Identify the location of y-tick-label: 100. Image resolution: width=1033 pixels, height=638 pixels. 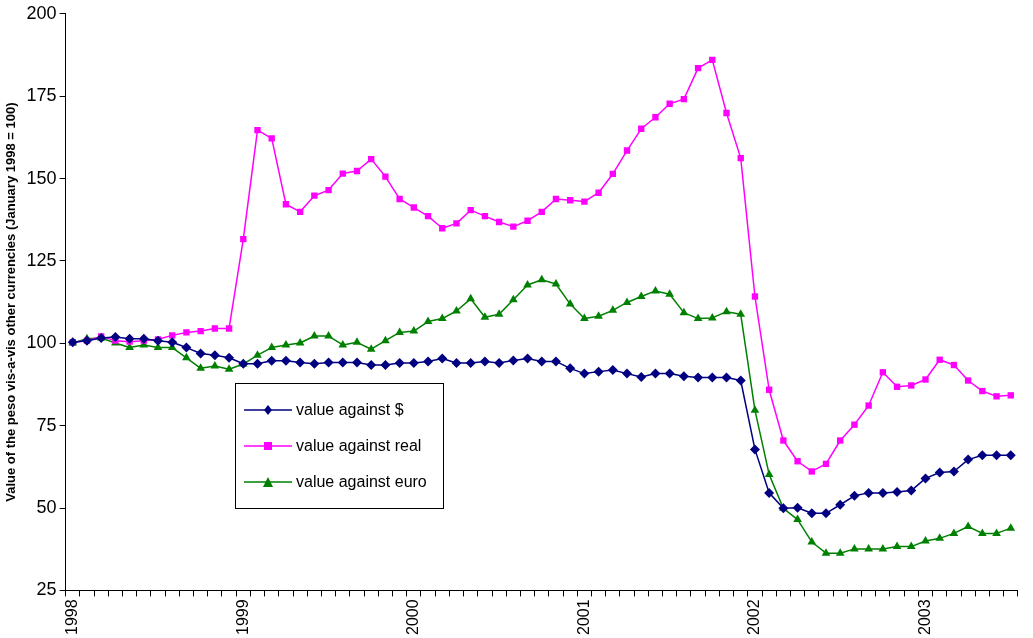
(41, 342).